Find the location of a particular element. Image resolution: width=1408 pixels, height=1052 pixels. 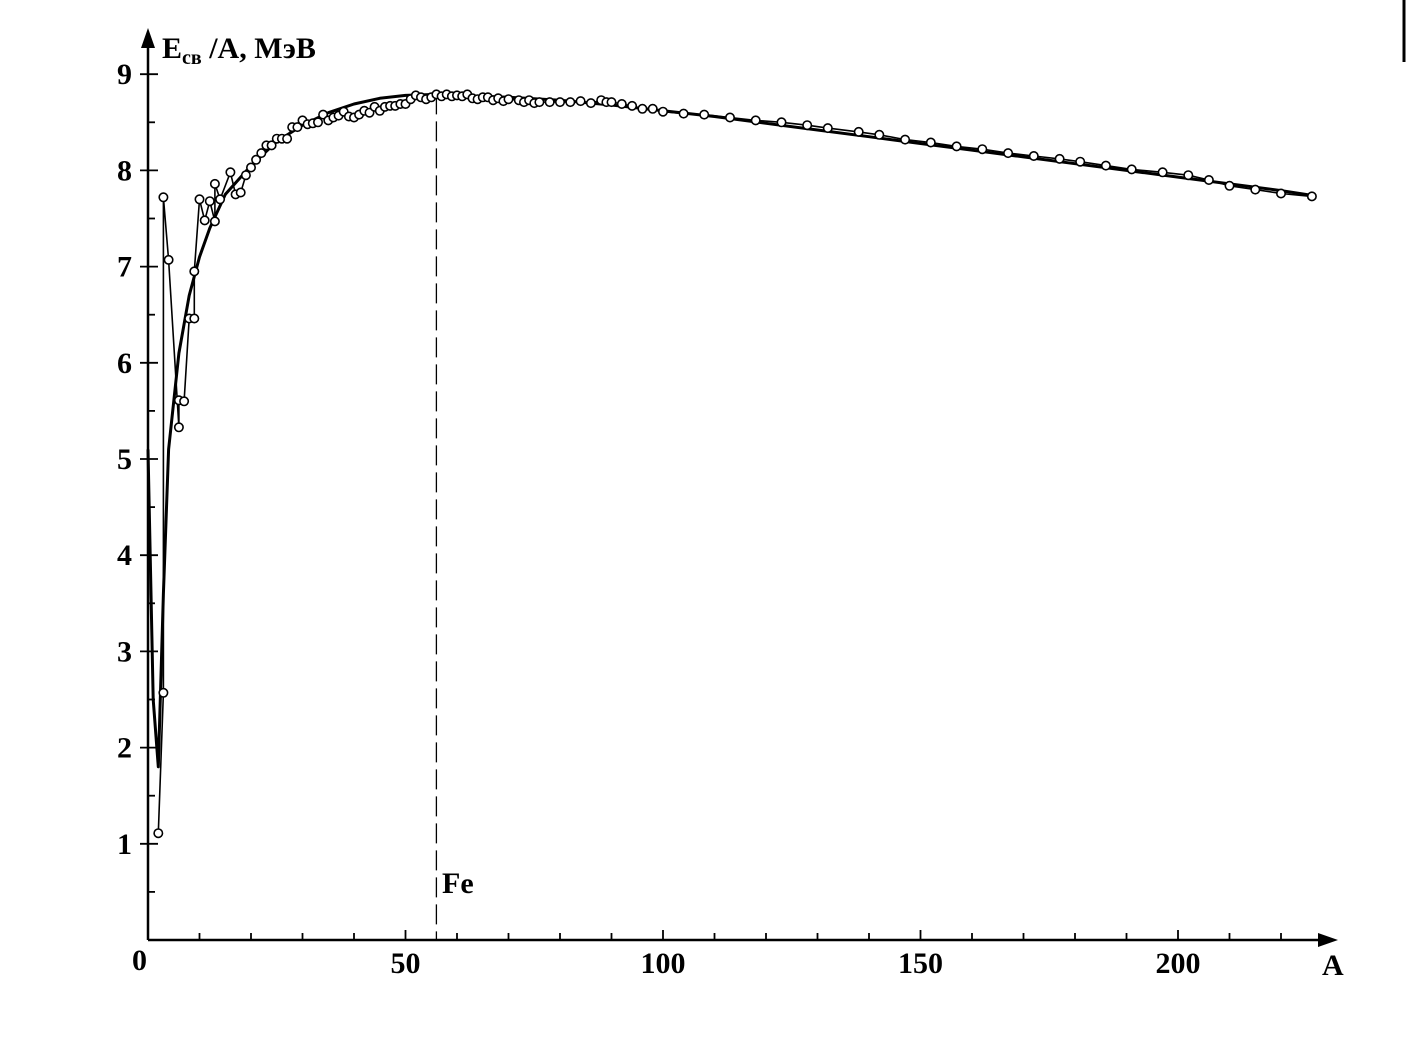

y-axis-title: Eсв /A, МэВ is located at coordinates (239, 50).